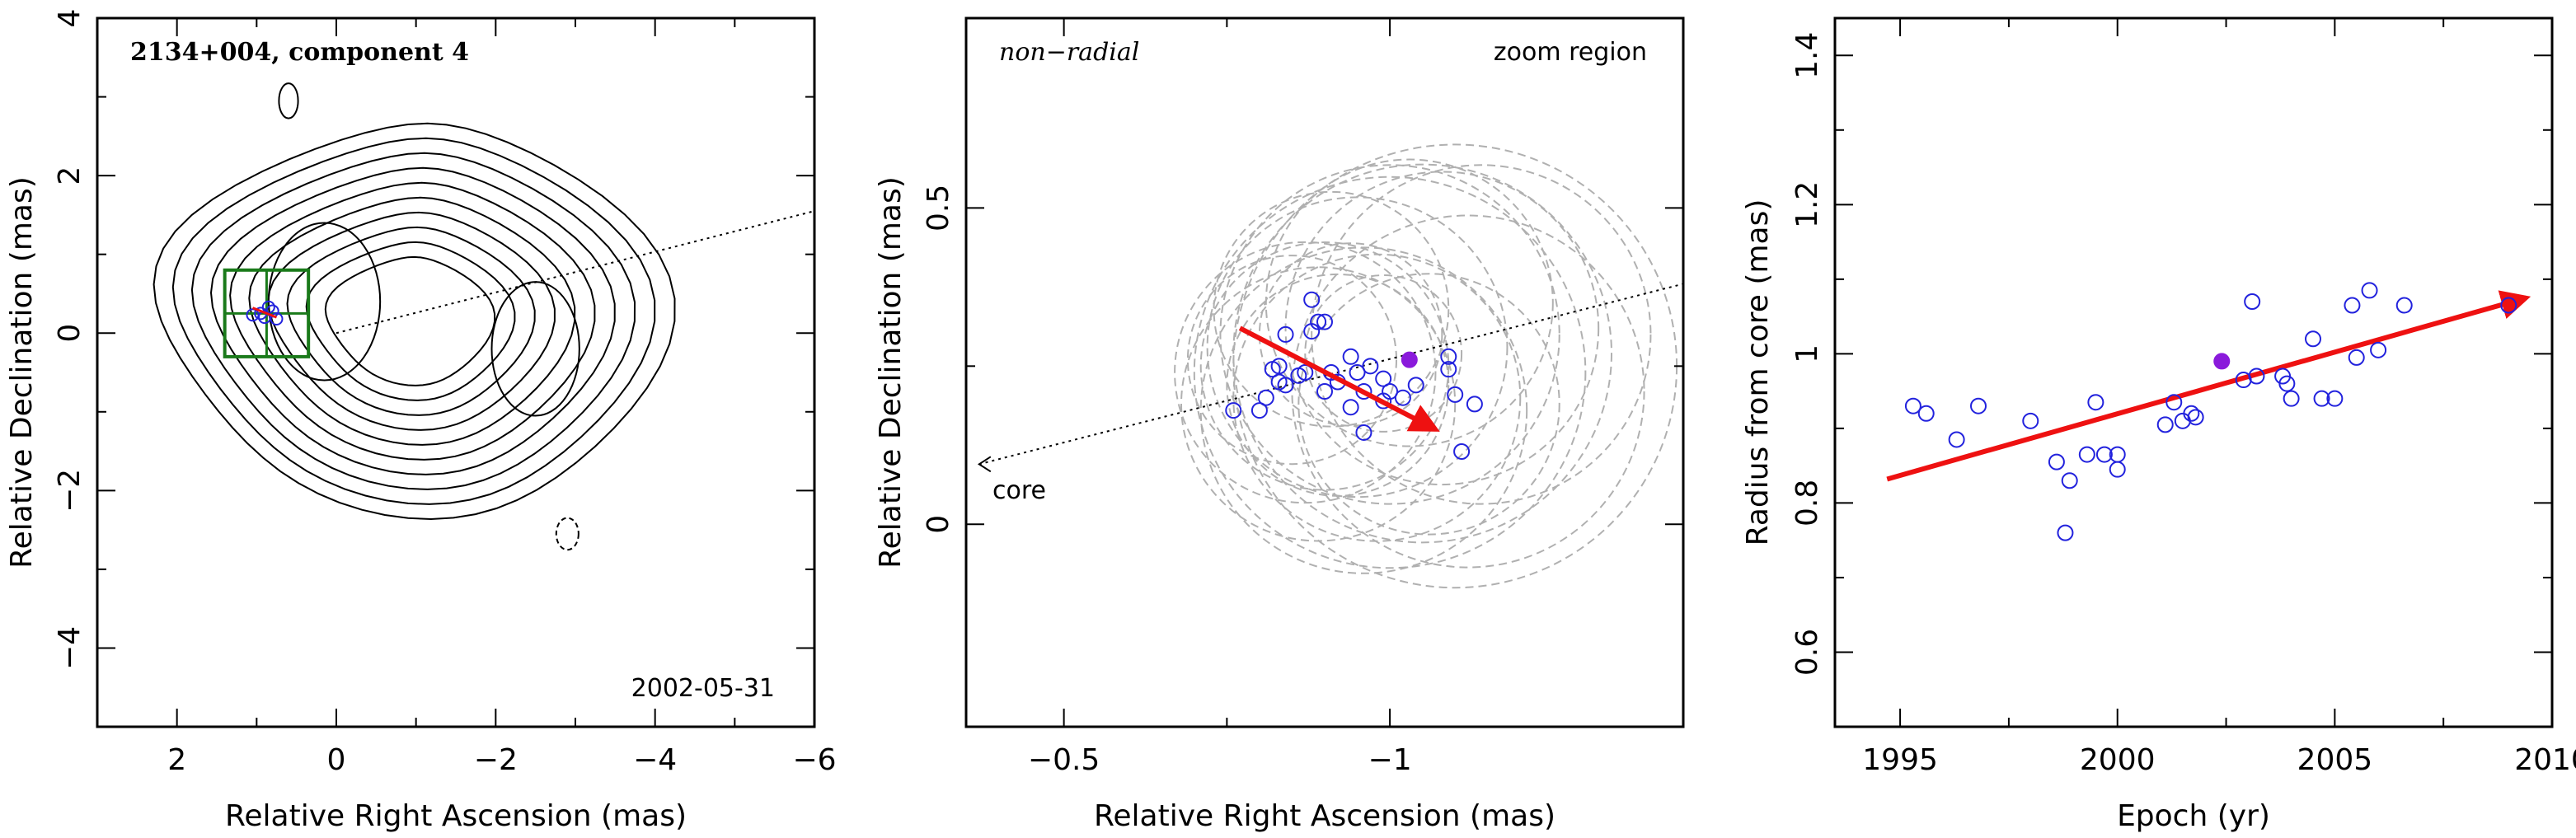 The image size is (2576, 838). I want to click on y-tick-label: 0.8, so click(1807, 504).